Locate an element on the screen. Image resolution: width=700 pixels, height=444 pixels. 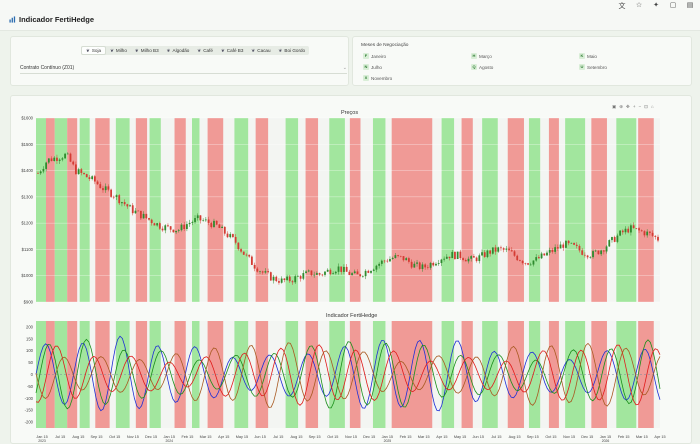
chart-toolbar: ▣ ⊕ ✥ + − ⊡ ⌂ is located at coordinates (633, 107).